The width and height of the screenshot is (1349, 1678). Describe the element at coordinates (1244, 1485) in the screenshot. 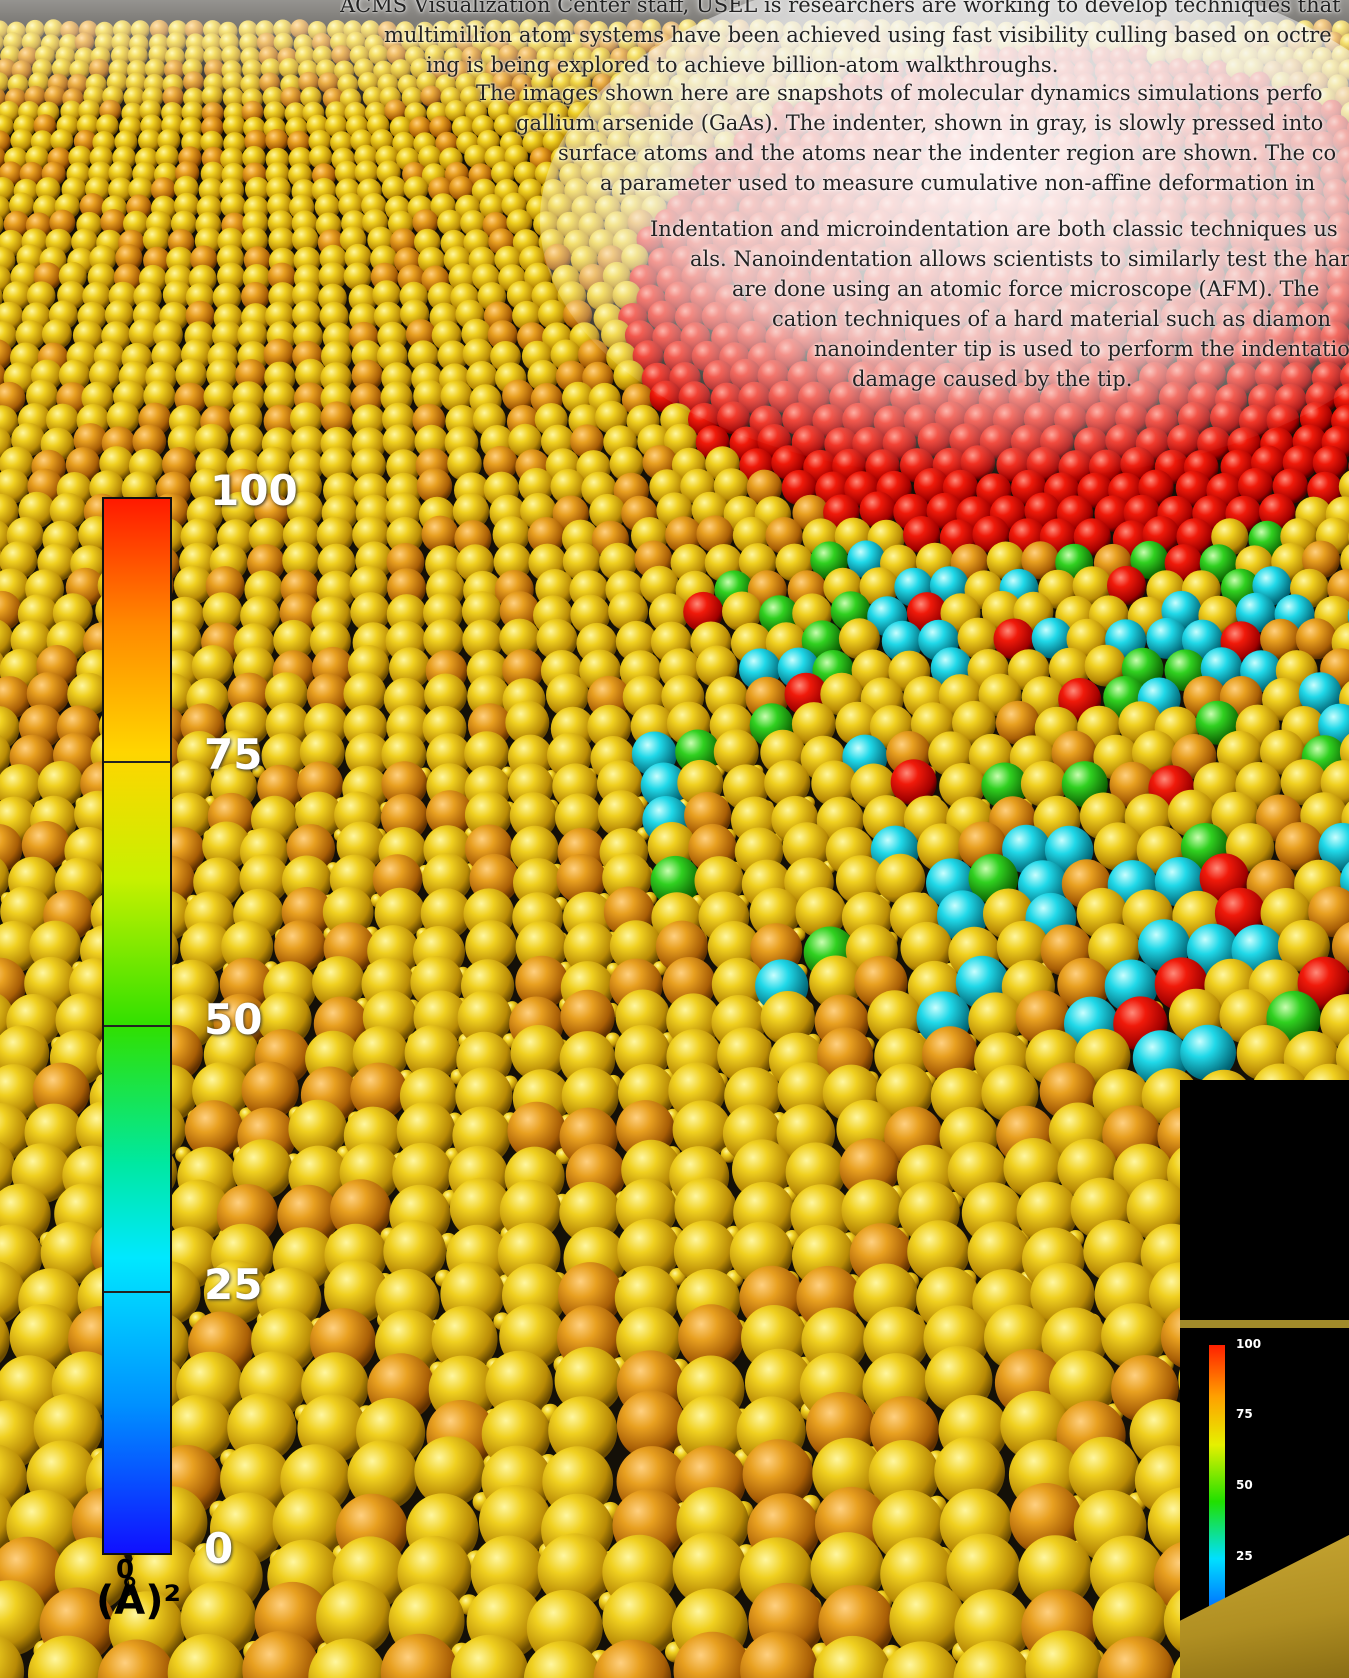

I see `inset-tick-50: 50` at that location.